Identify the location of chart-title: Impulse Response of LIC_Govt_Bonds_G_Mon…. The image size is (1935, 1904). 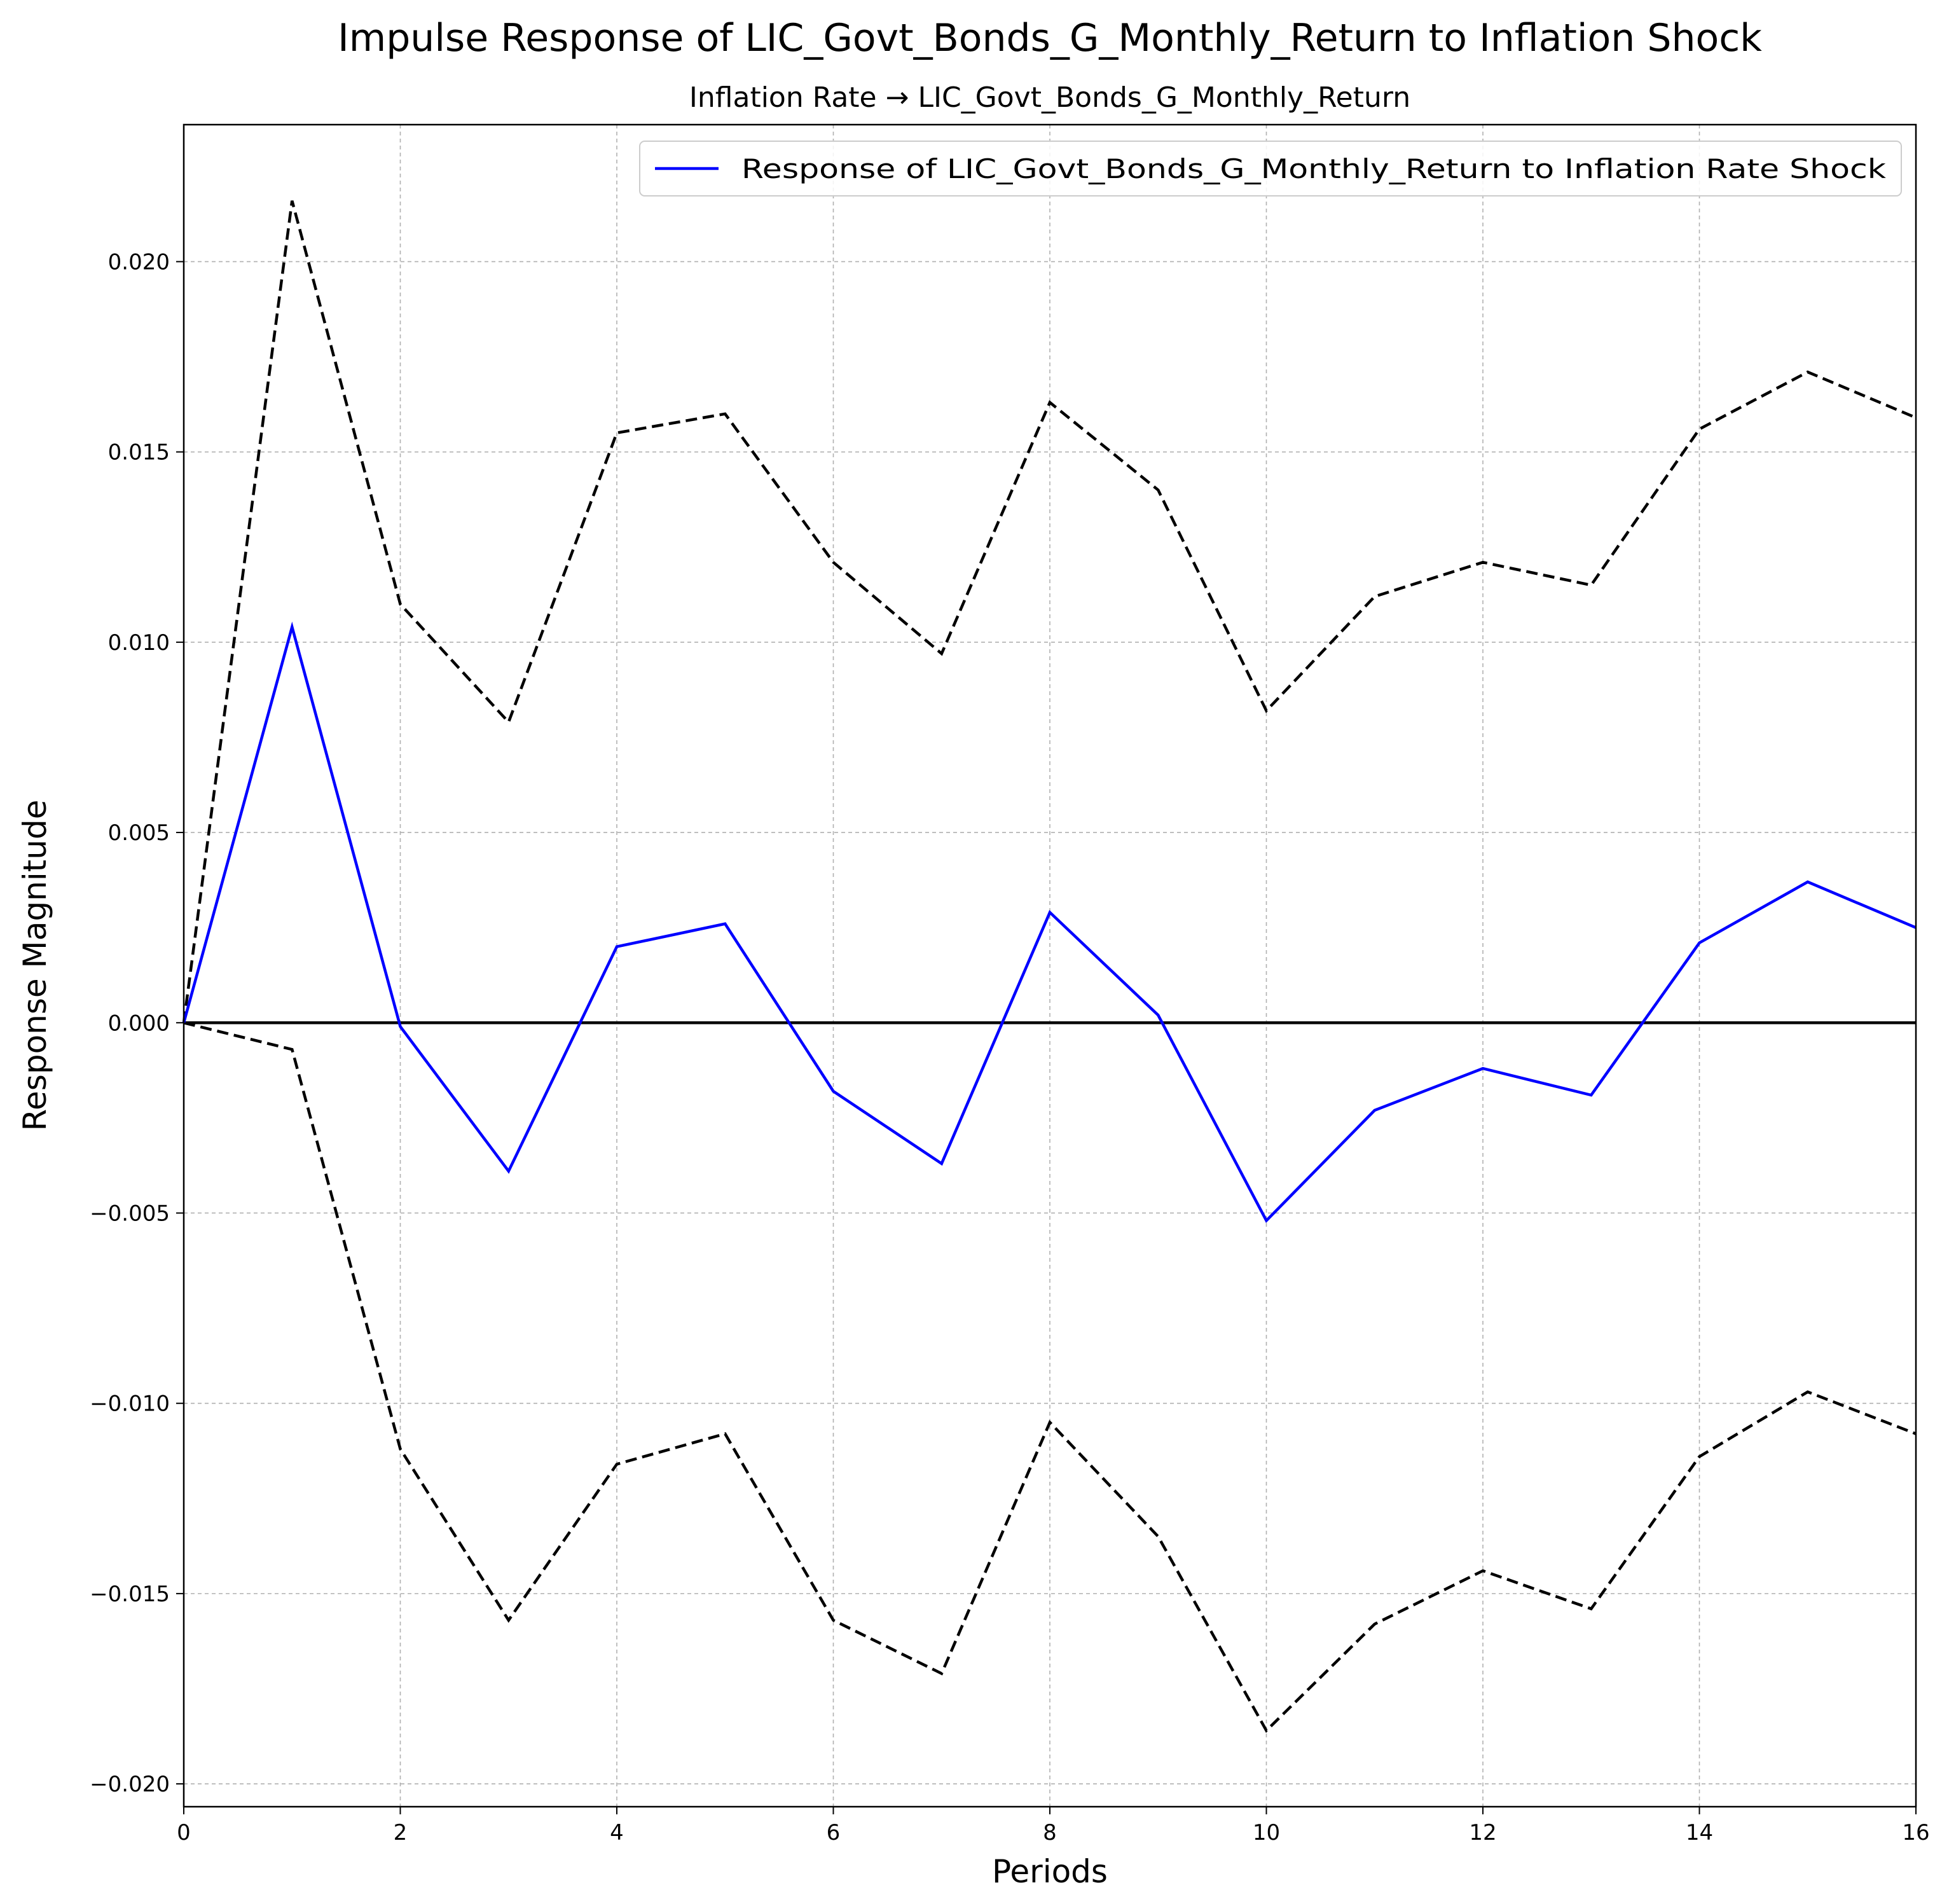
(1050, 38).